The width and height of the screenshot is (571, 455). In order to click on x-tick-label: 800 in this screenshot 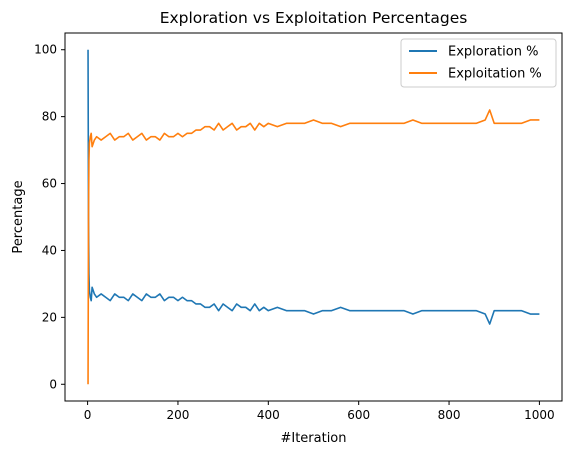, I will do `click(449, 415)`.